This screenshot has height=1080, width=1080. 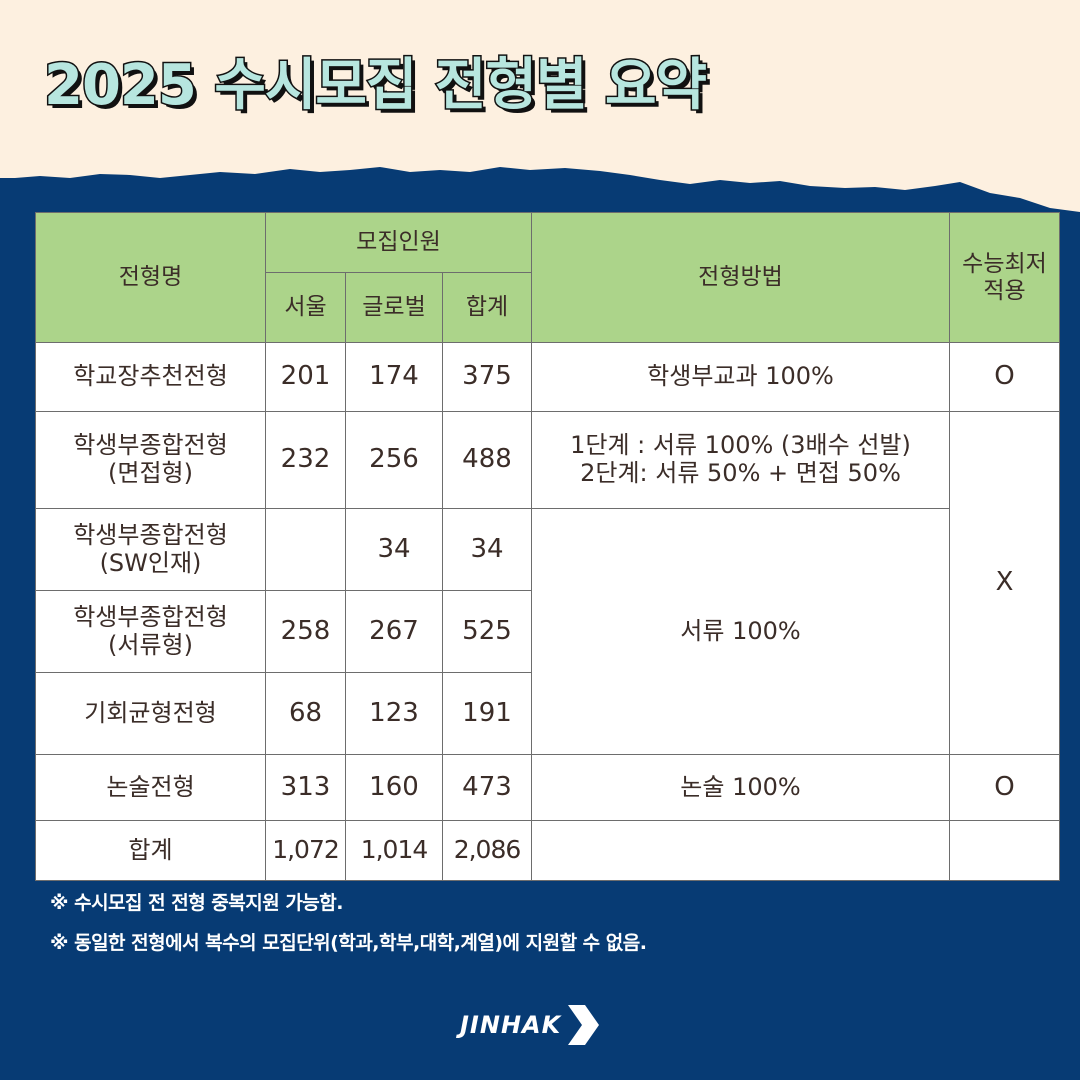 I want to click on cell-seoul: 313, so click(x=305, y=787).